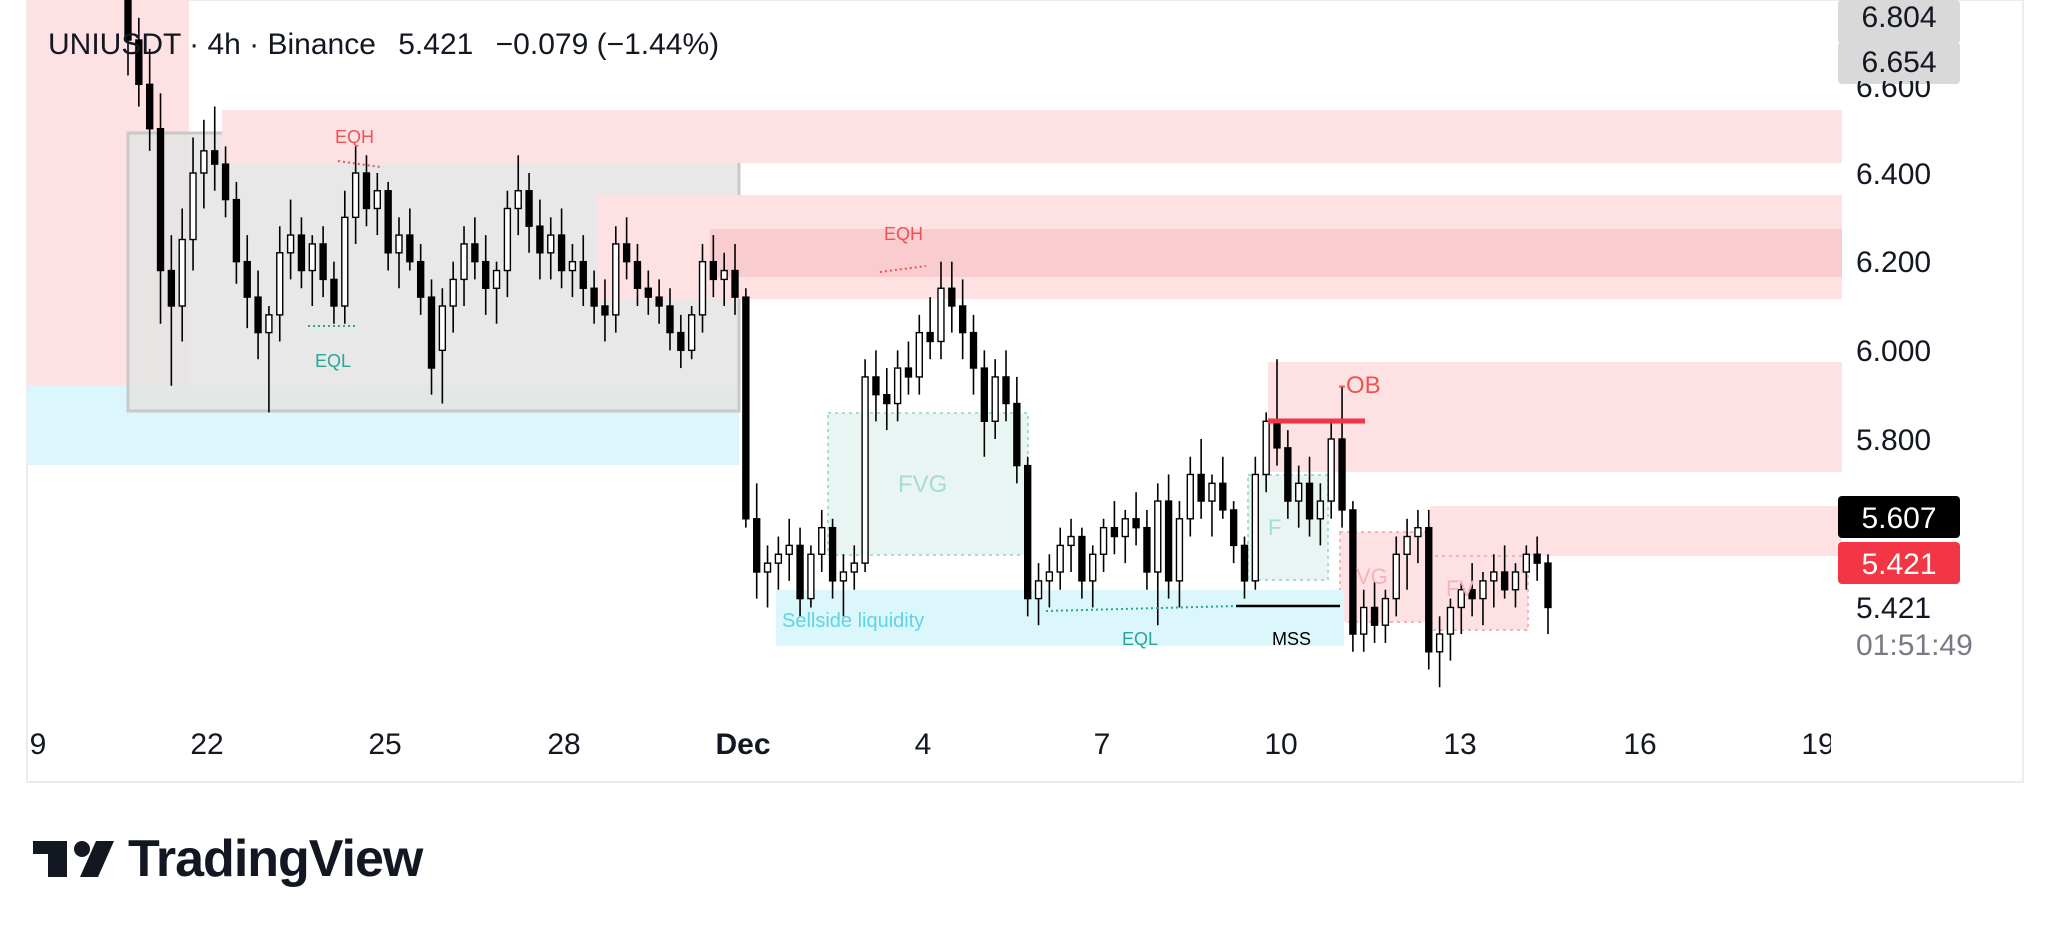 Image resolution: width=2048 pixels, height=937 pixels. What do you see at coordinates (276, 859) in the screenshot?
I see `tradingview-logo-text: TradingView` at bounding box center [276, 859].